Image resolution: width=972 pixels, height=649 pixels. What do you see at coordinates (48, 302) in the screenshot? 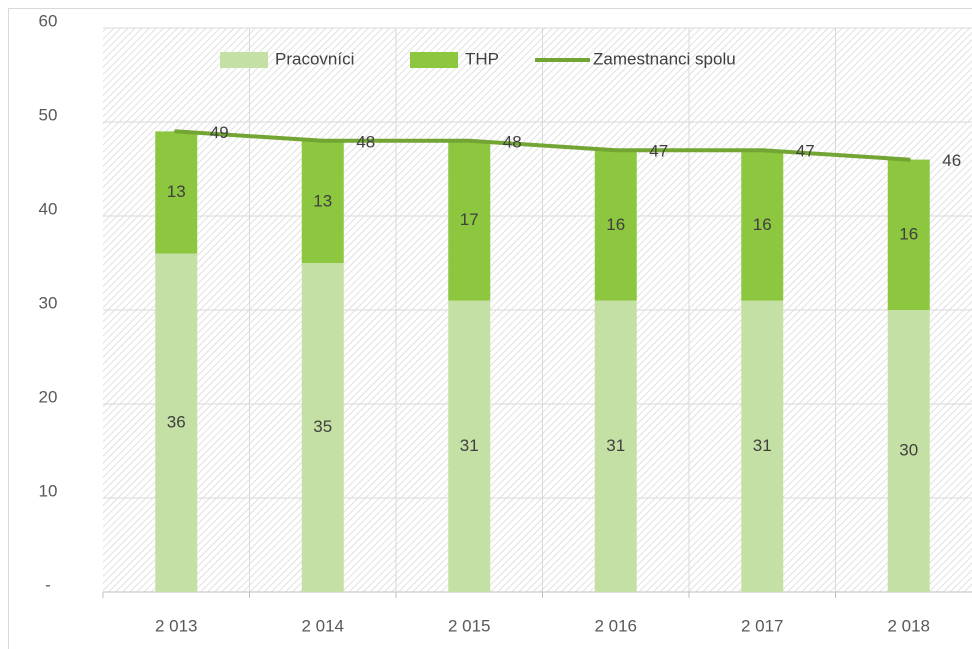
I see `y-tick-label: 30` at bounding box center [48, 302].